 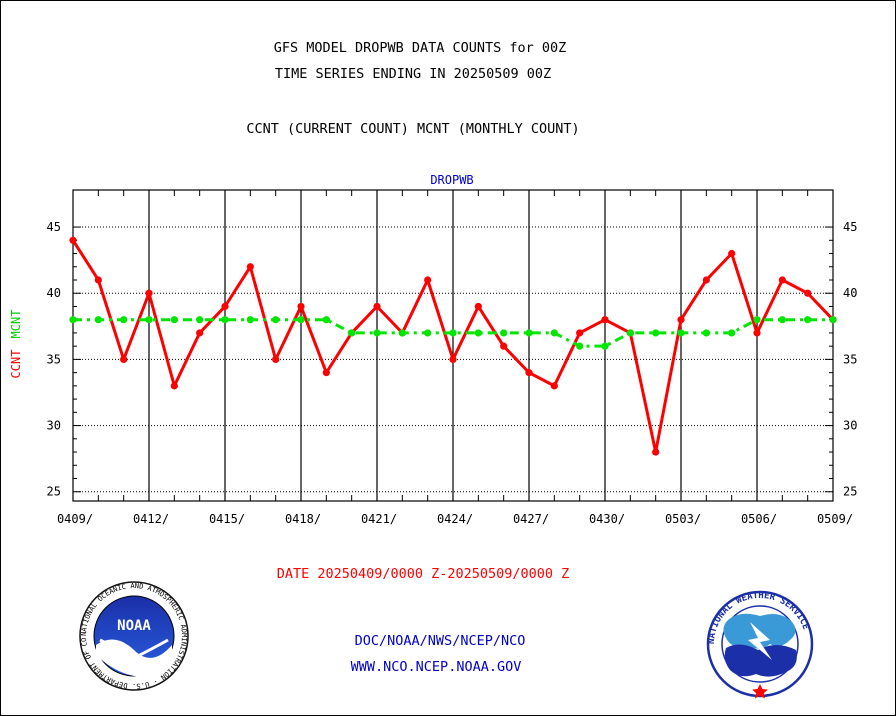 I want to click on y-axis-label-mcnt: MCNT, so click(x=16, y=324).